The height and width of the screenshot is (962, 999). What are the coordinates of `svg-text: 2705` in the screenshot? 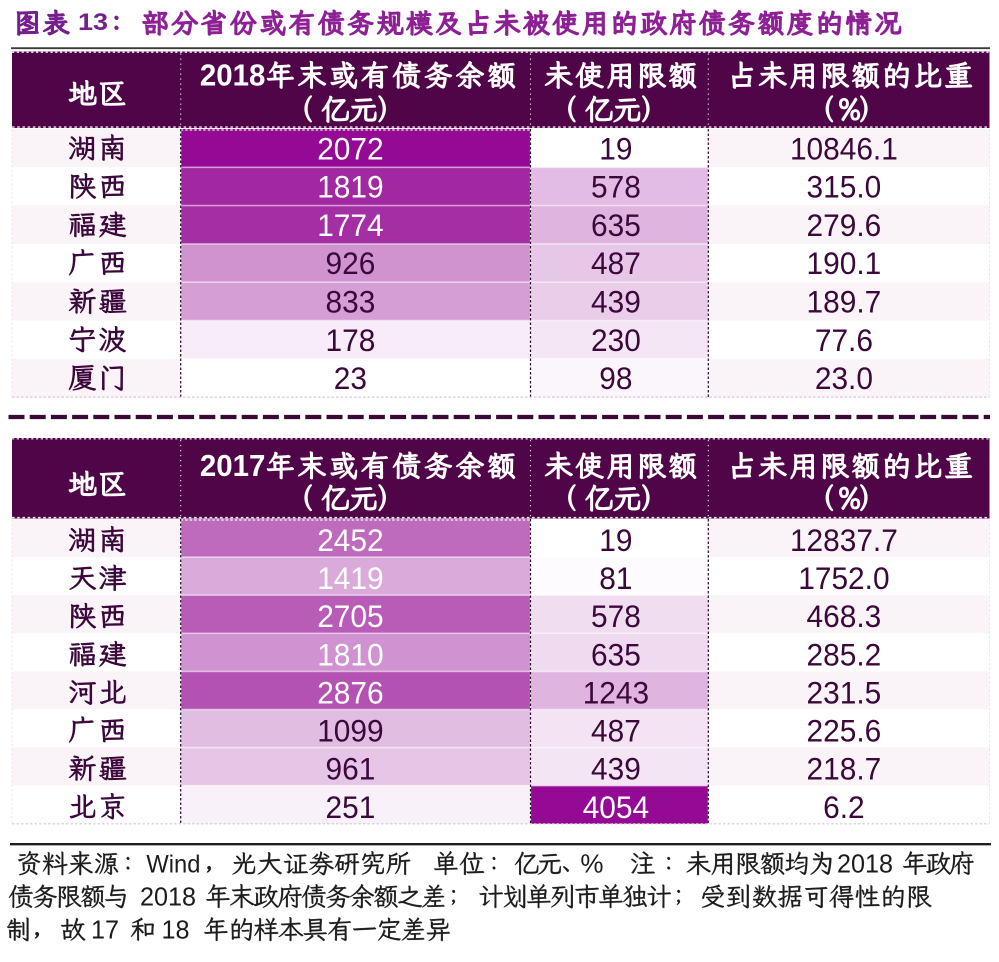 It's located at (350, 616).